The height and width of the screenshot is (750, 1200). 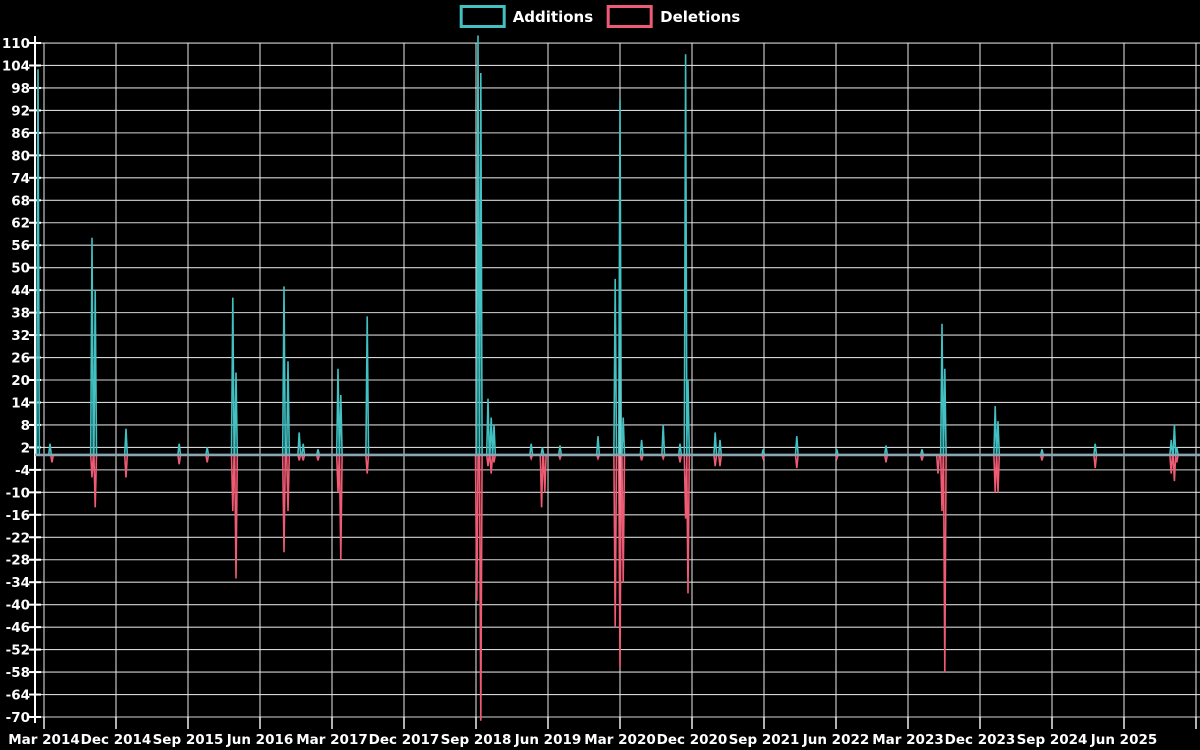 What do you see at coordinates (548, 740) in the screenshot?
I see `x-tick-label: Jun 2019` at bounding box center [548, 740].